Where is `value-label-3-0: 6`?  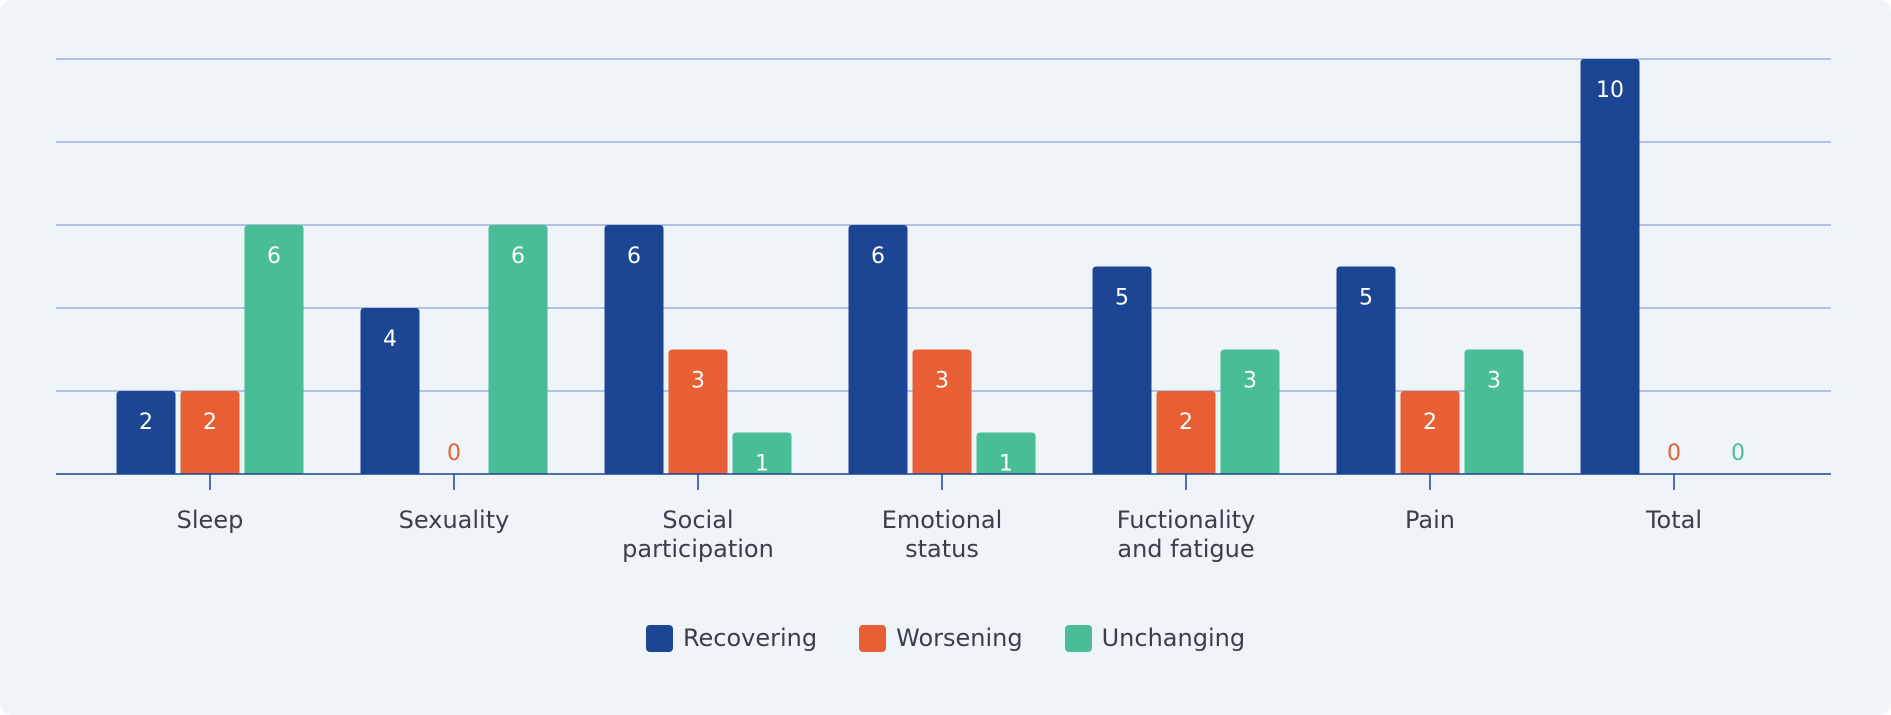 value-label-3-0: 6 is located at coordinates (878, 256).